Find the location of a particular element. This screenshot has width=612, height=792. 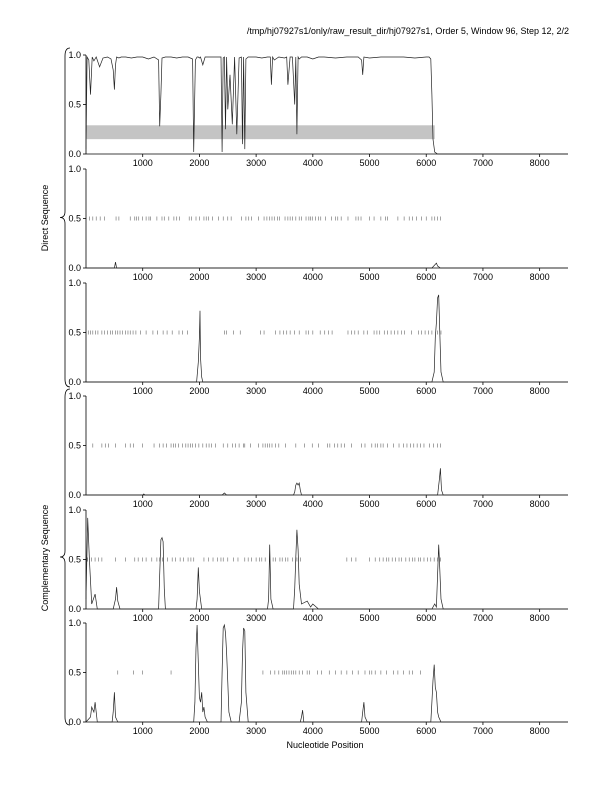

brace-direct is located at coordinates (65, 217).